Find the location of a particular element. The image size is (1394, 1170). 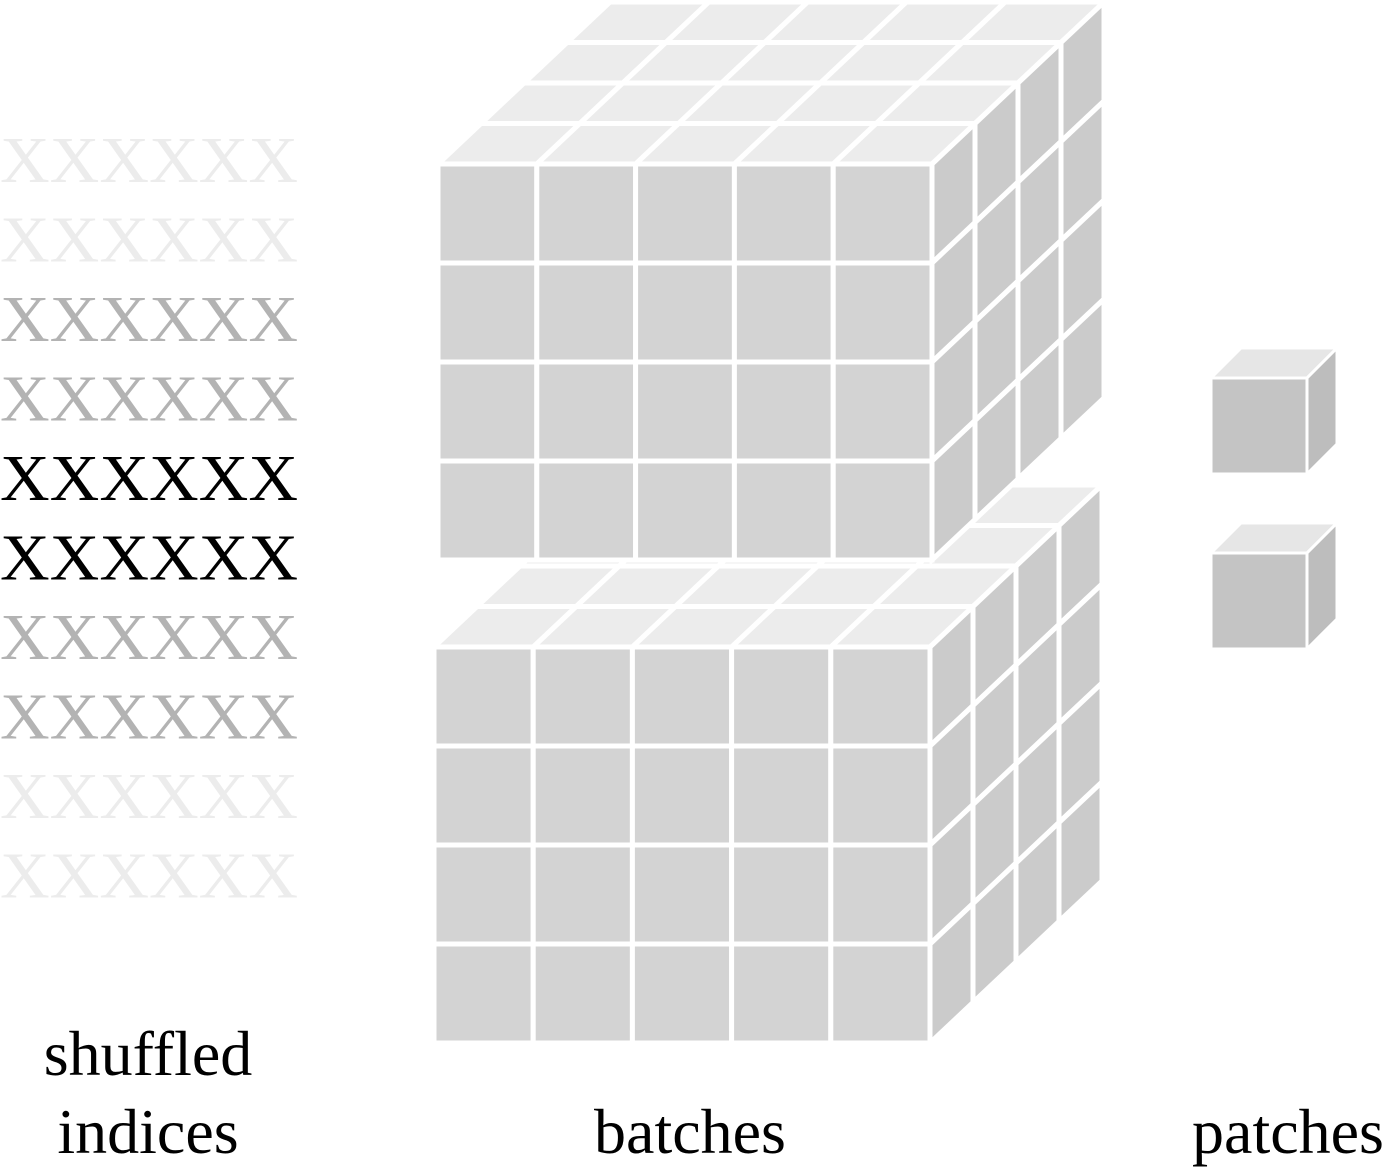

patches-label: patches is located at coordinates (1288, 1131).